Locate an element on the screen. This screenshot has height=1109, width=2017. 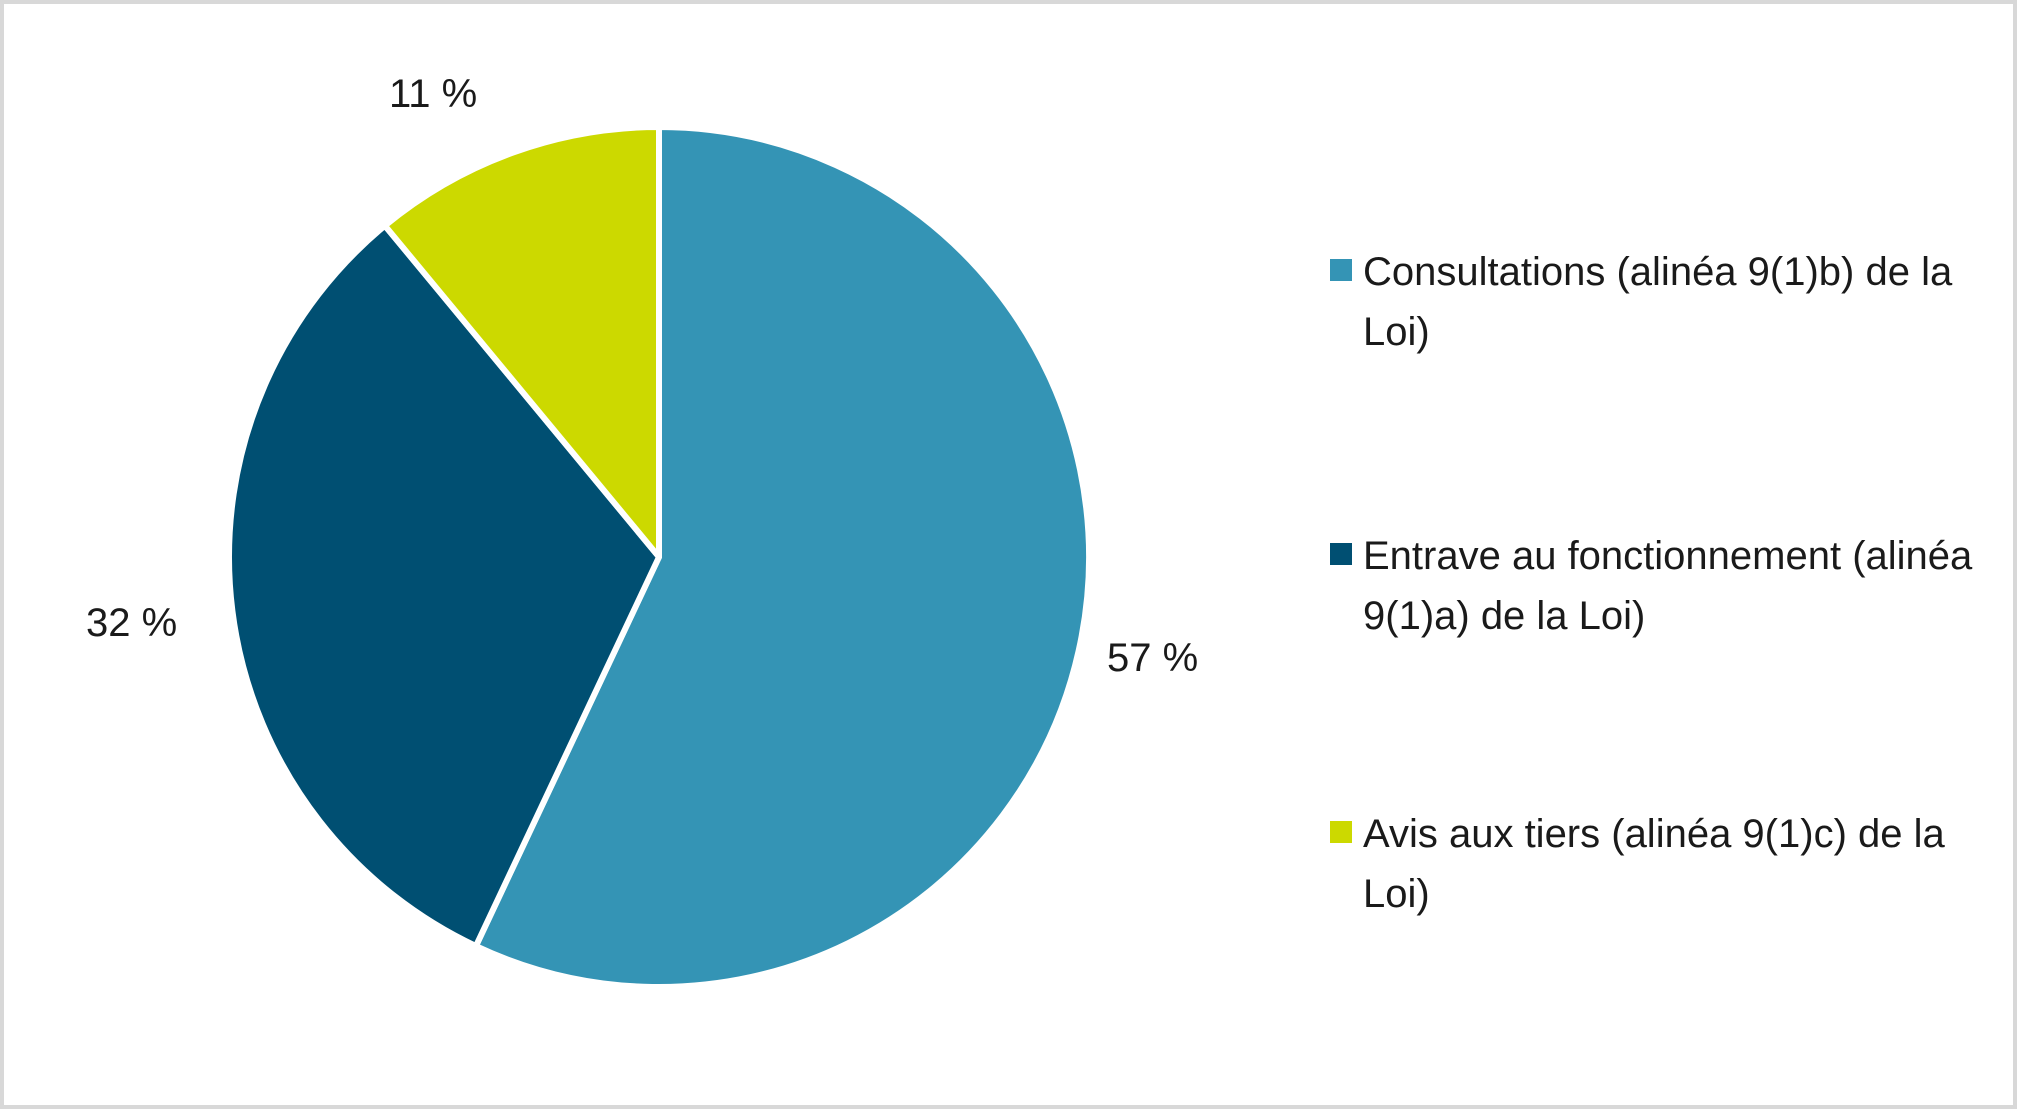
legend-item-avis: Avis aux tiers (alinéa 9(1)c) de la Loi) is located at coordinates (1671, 864).